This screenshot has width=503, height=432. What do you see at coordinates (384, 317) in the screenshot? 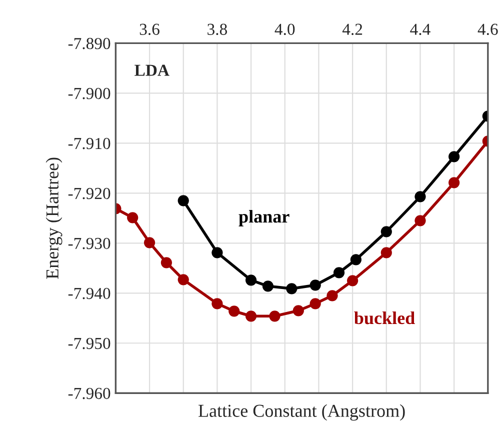
I see `series-label: buckled` at bounding box center [384, 317].